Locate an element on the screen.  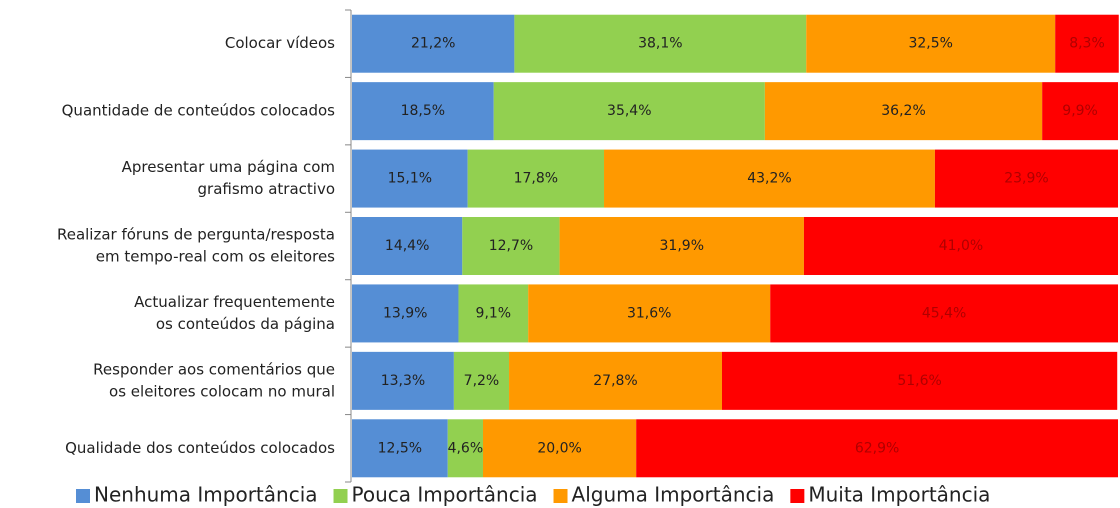
value-label: 21,2% is located at coordinates (433, 44).